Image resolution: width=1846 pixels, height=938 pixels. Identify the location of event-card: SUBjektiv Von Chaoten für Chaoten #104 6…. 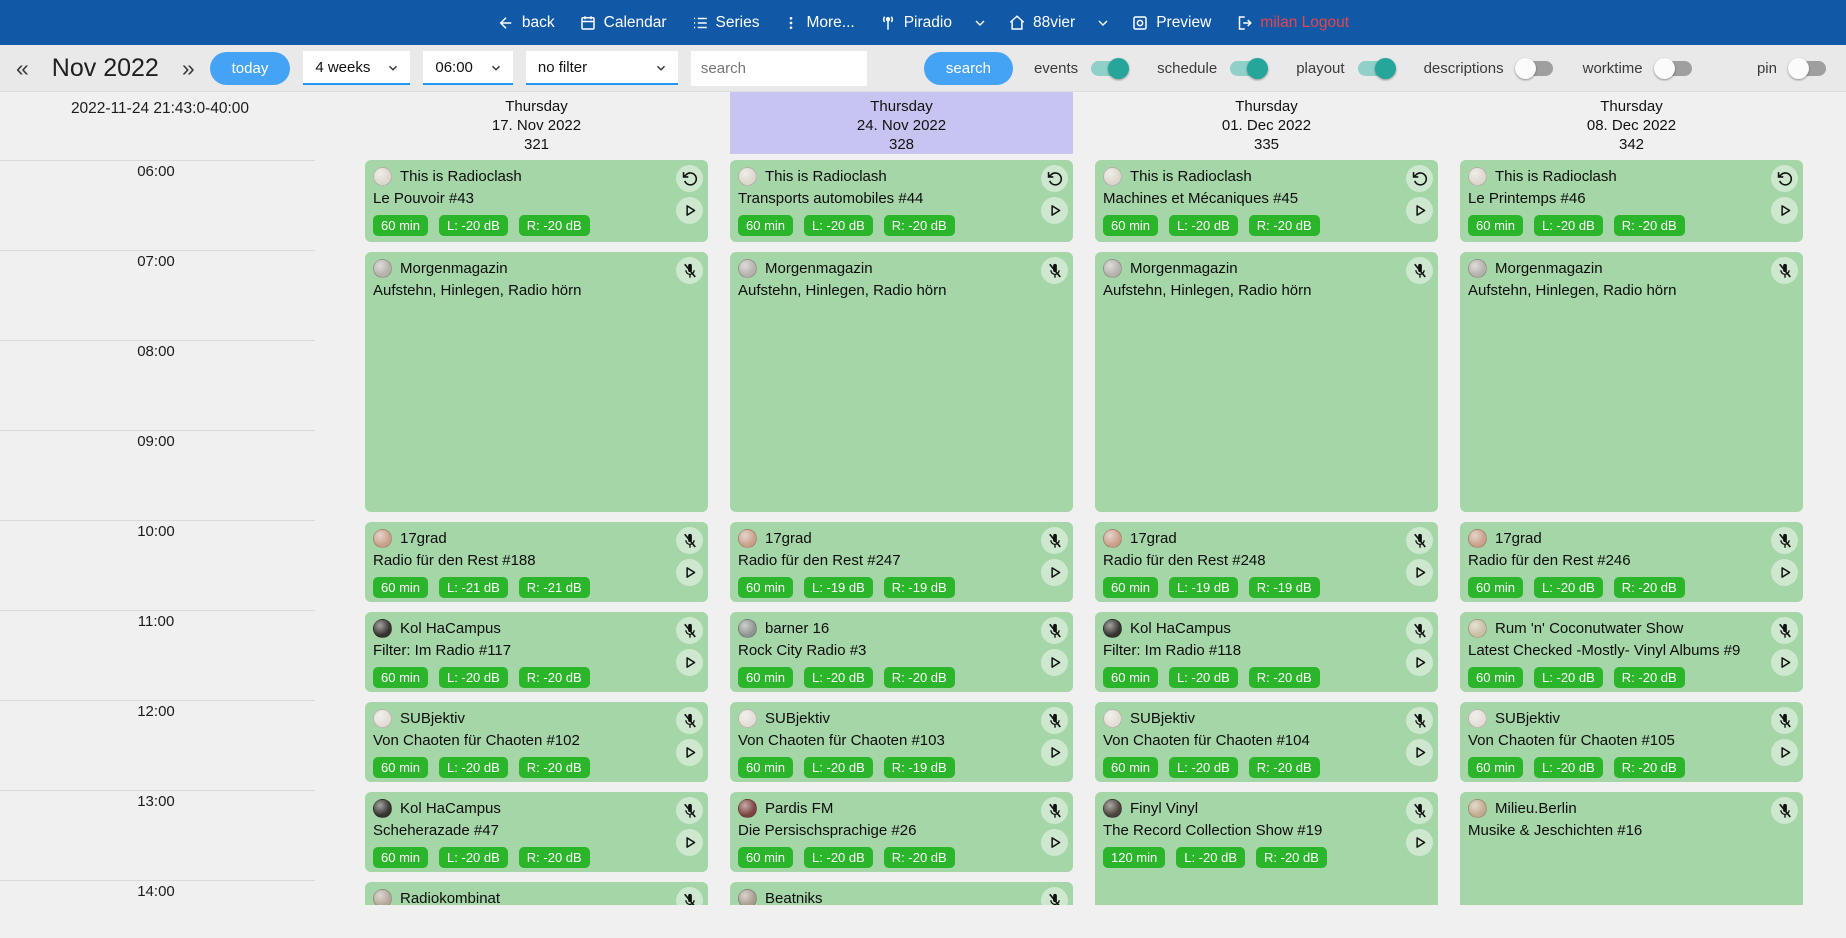
(1266, 742).